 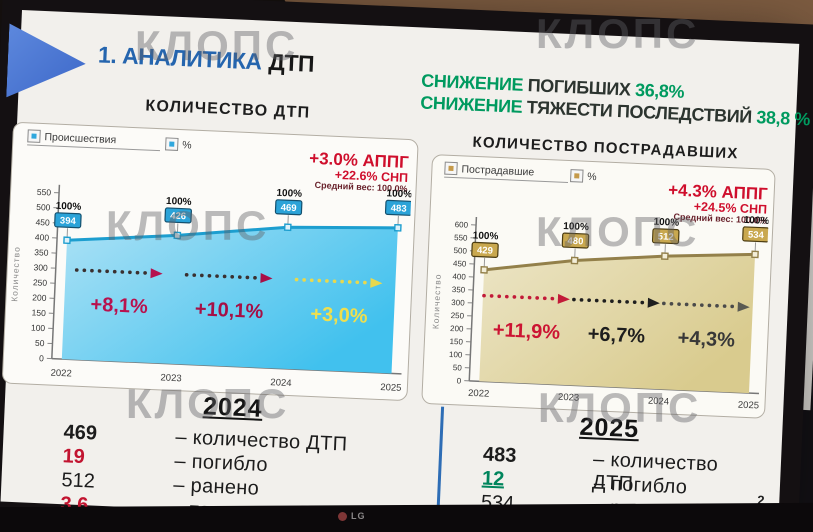 What do you see at coordinates (461, 225) in the screenshot?
I see `svg-text: 600` at bounding box center [461, 225].